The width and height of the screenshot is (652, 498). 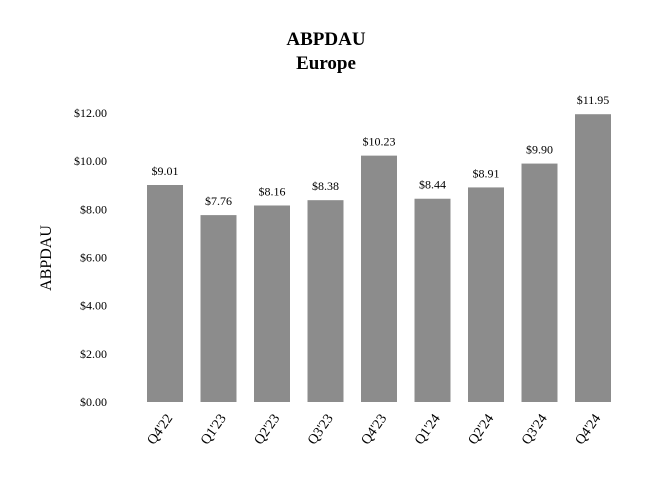 What do you see at coordinates (428, 430) in the screenshot?
I see `x-tick-label: Q1'24` at bounding box center [428, 430].